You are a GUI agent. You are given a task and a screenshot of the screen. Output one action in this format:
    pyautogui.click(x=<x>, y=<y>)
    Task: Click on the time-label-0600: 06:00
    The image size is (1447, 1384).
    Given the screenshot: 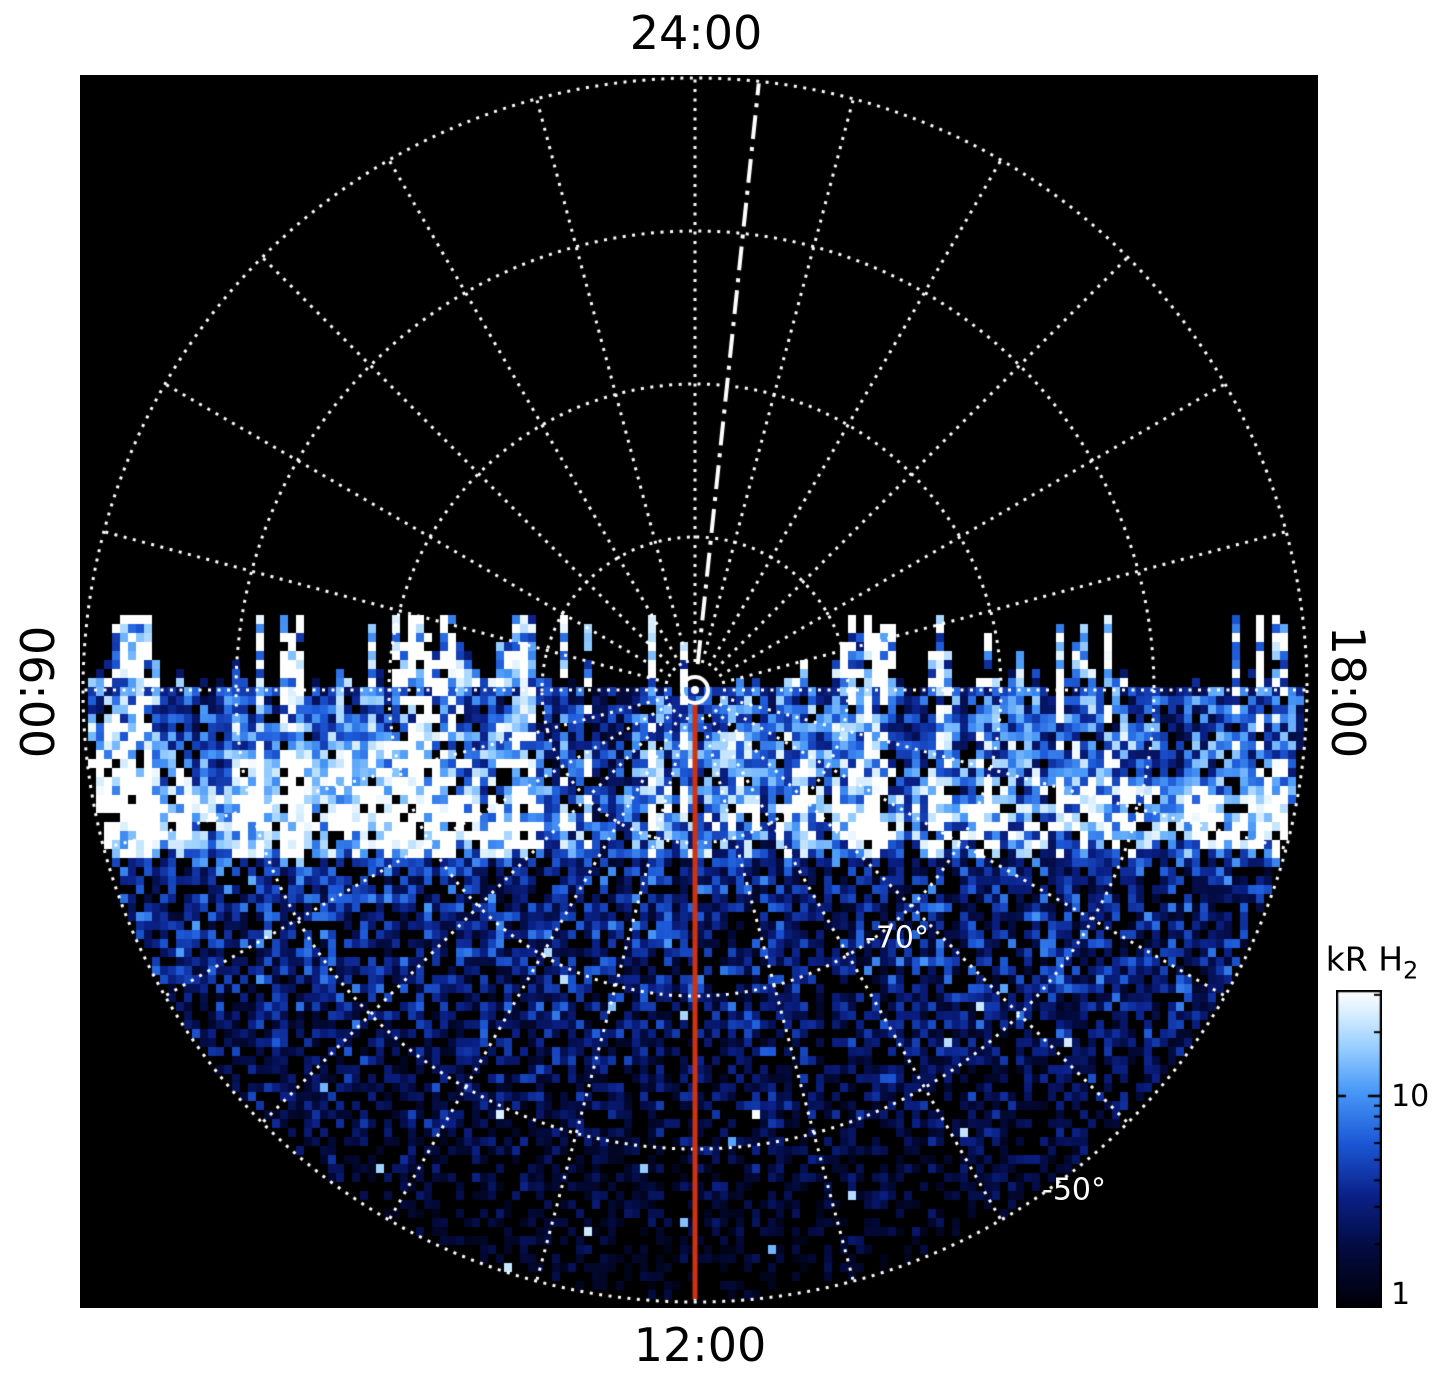 What is the action you would take?
    pyautogui.click(x=36, y=692)
    